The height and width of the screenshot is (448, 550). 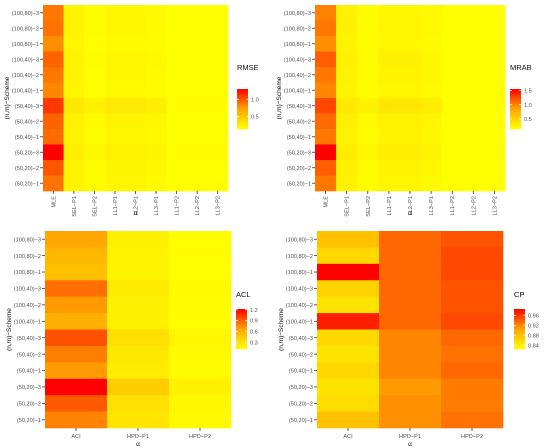 What do you see at coordinates (528, 106) in the screenshot?
I see `colorbar-tick-label: 1.0` at bounding box center [528, 106].